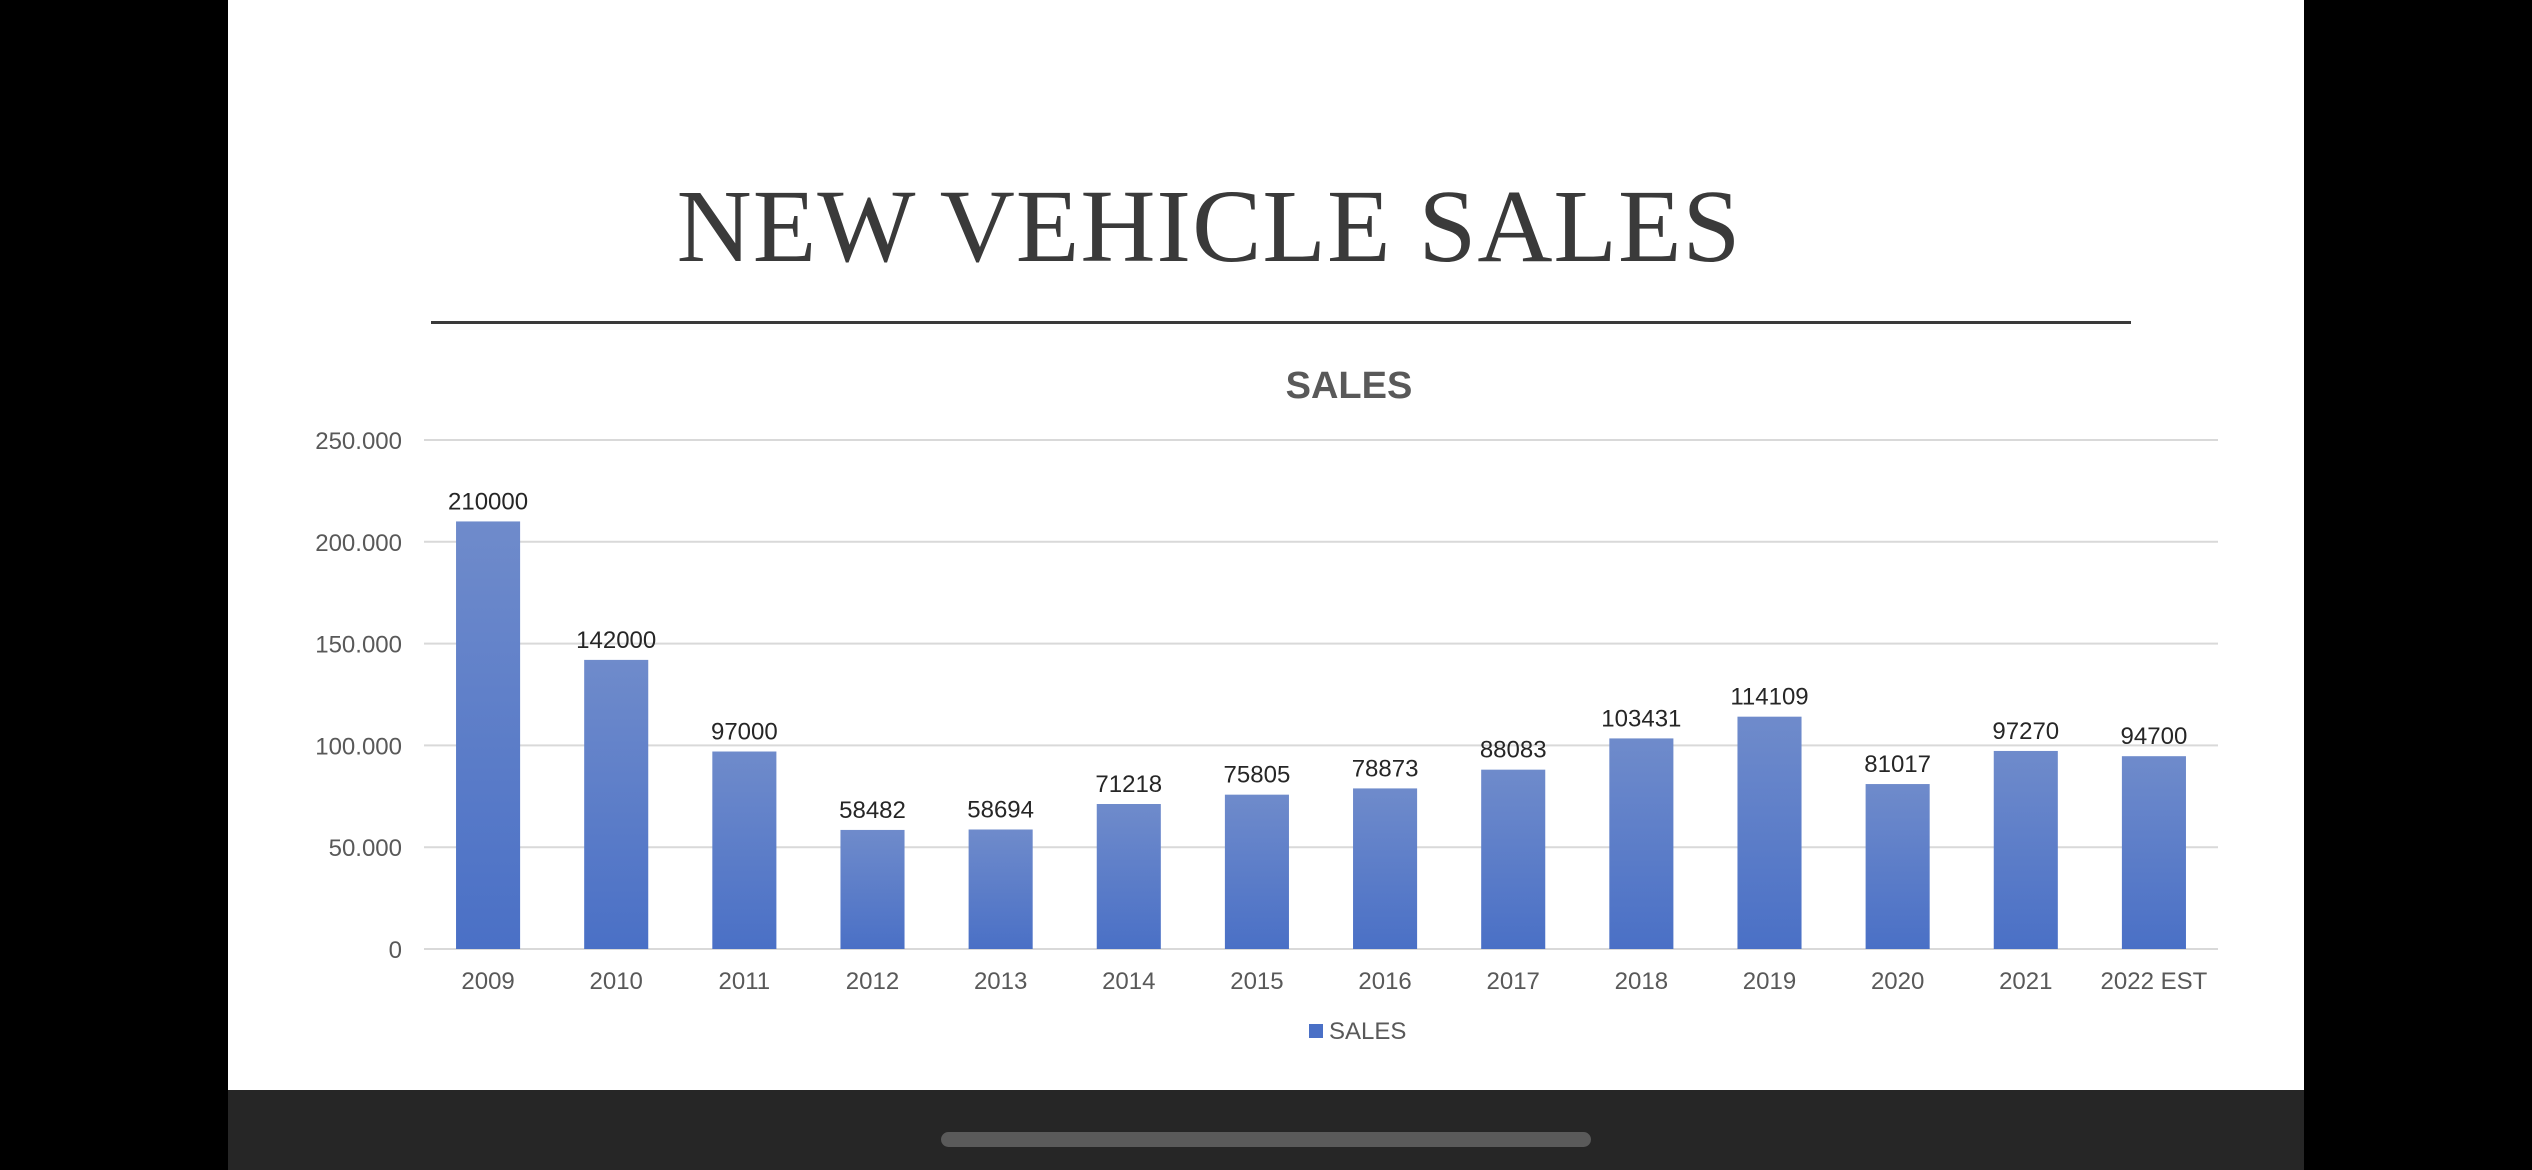 The image size is (2532, 1170). I want to click on y-tick-label: 100.000, so click(358, 746).